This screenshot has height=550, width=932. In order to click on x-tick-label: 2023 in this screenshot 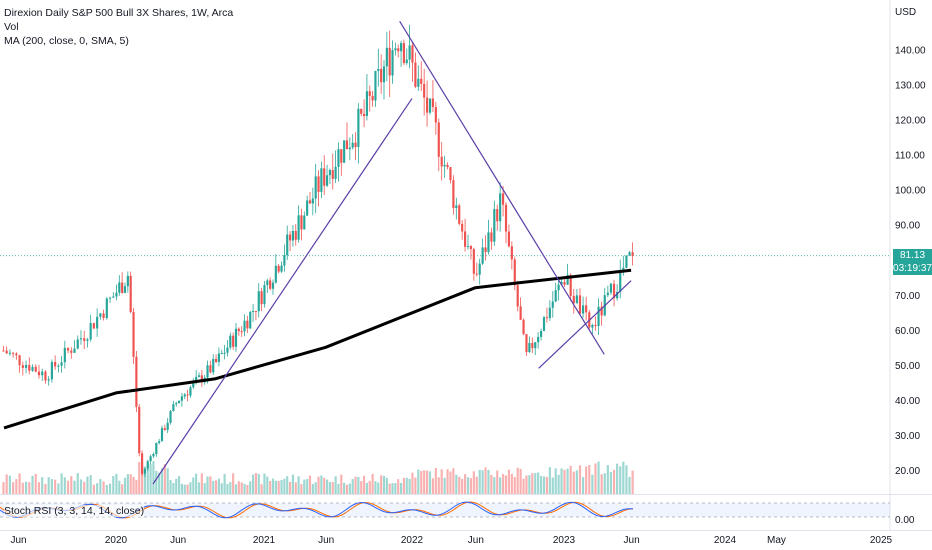, I will do `click(564, 540)`.